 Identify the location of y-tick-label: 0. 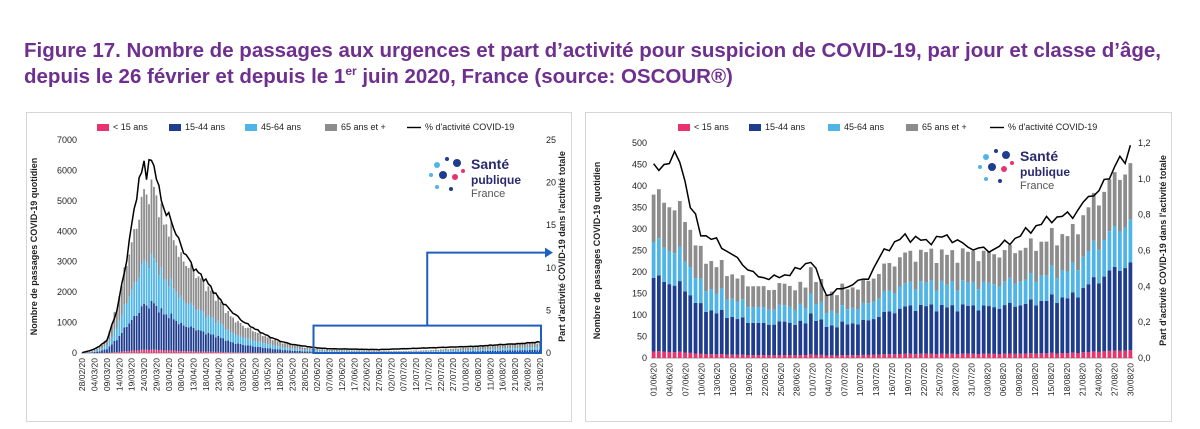
(74, 353).